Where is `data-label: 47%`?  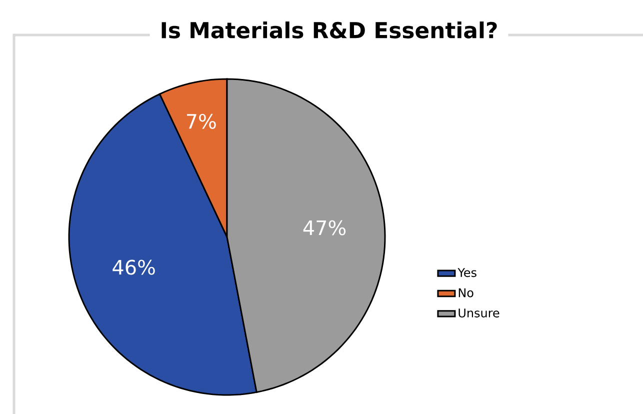 data-label: 47% is located at coordinates (324, 228).